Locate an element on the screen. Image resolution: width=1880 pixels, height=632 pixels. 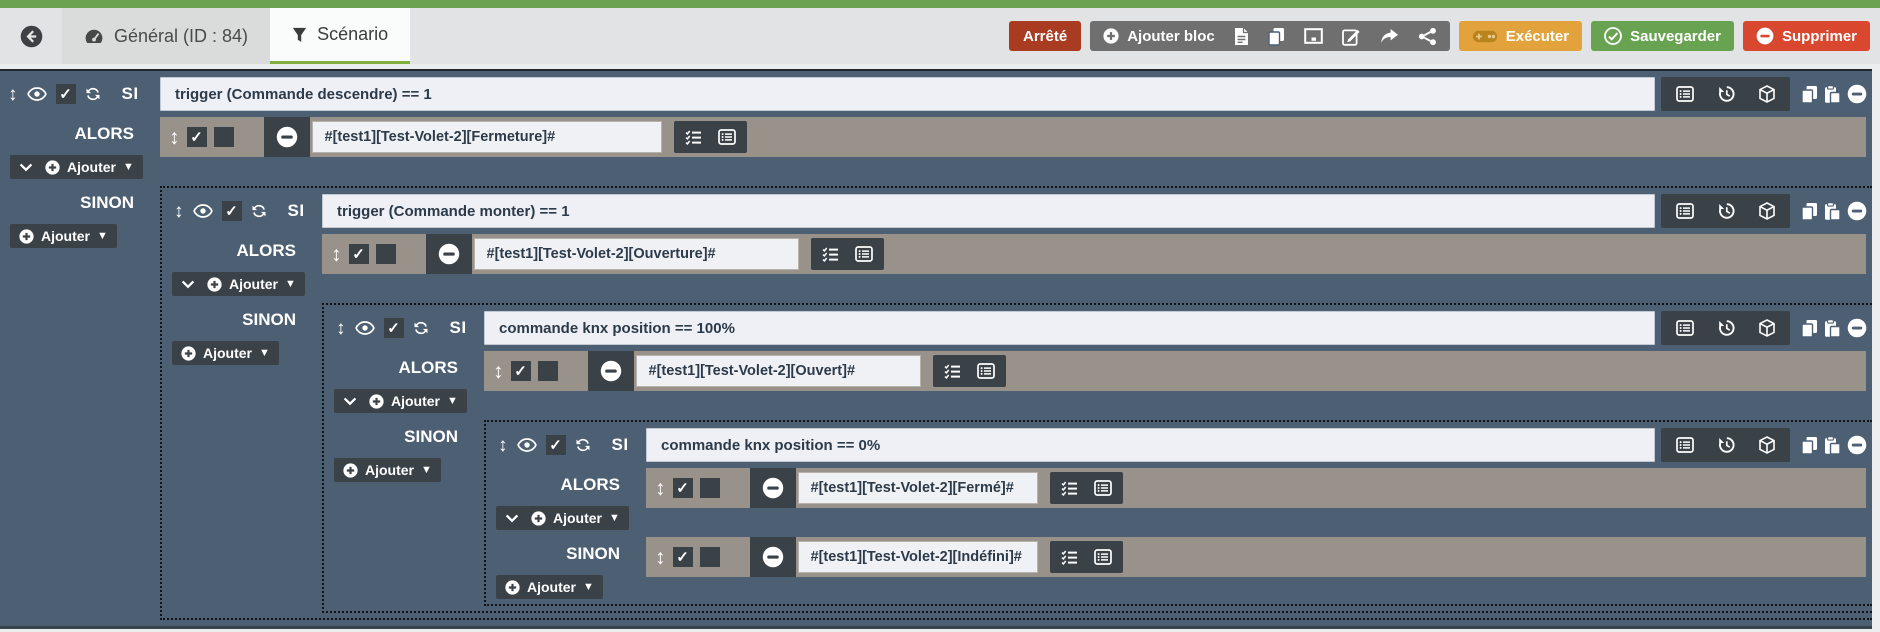
save-button: Sauvegarder is located at coordinates (1662, 36).